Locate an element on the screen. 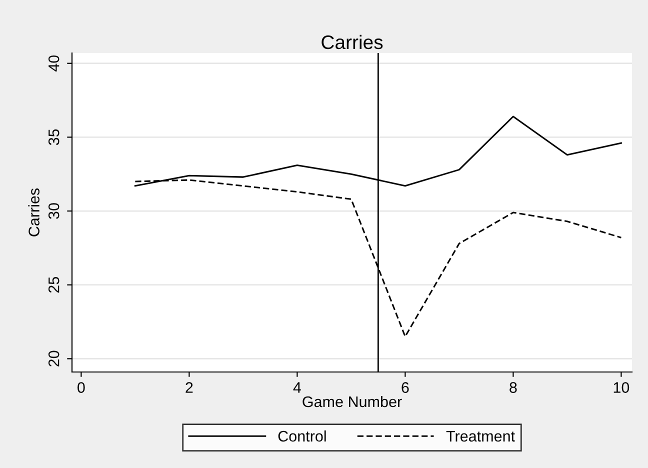 The width and height of the screenshot is (648, 468). y-tick-label: 40 is located at coordinates (54, 63).